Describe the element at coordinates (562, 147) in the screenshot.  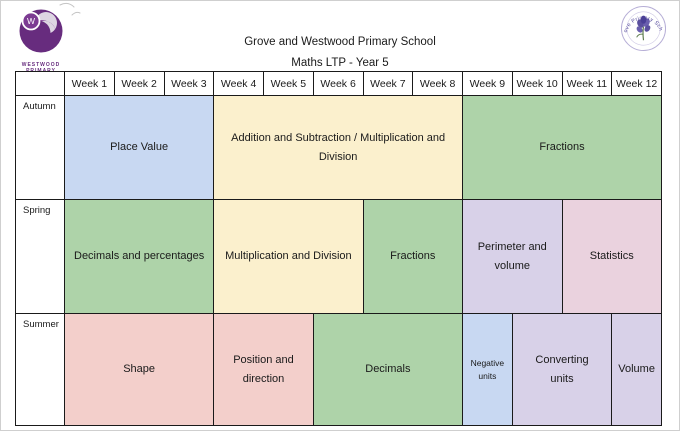
I see `topic-block-fractions-autumn: Fractions` at that location.